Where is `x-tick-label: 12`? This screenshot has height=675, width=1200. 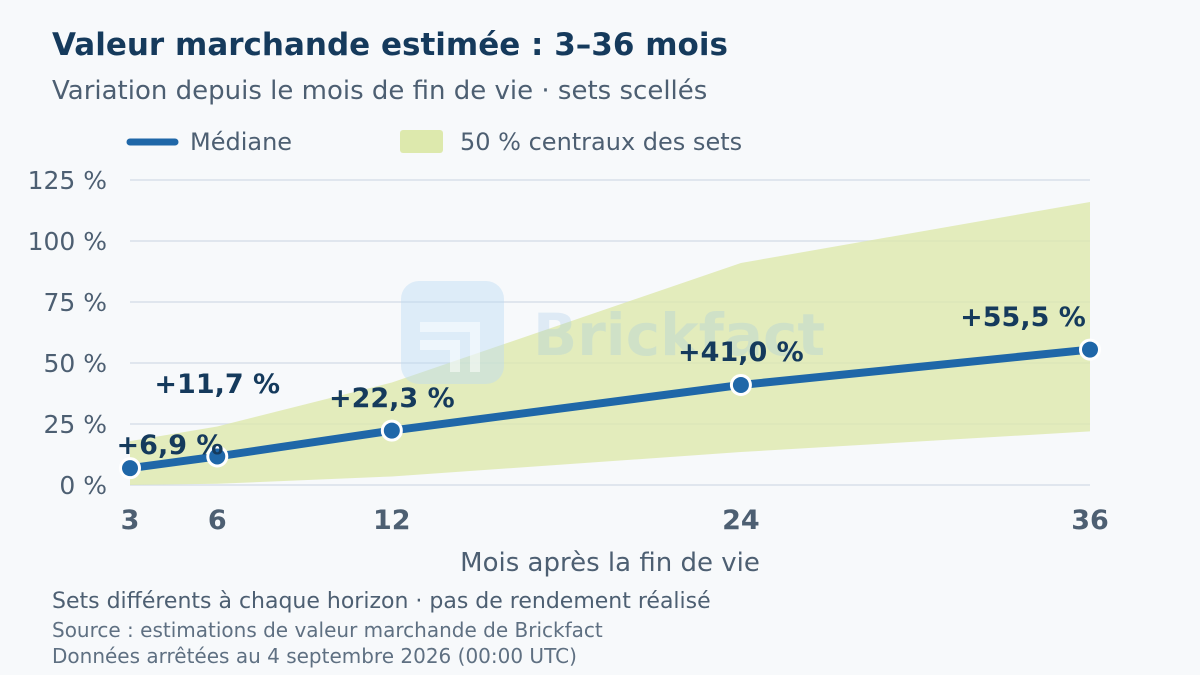
x-tick-label: 12 is located at coordinates (392, 520).